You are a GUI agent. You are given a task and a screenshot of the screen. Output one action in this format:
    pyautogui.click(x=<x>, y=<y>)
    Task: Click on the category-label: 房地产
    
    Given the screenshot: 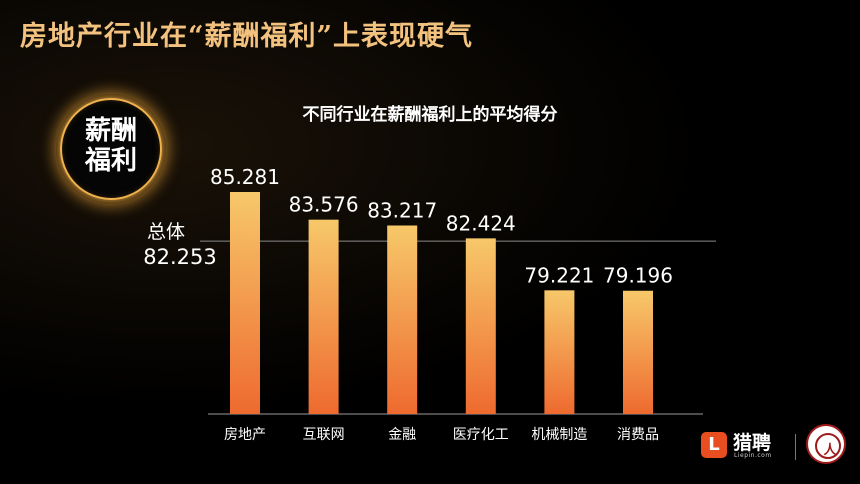 What is the action you would take?
    pyautogui.click(x=245, y=435)
    